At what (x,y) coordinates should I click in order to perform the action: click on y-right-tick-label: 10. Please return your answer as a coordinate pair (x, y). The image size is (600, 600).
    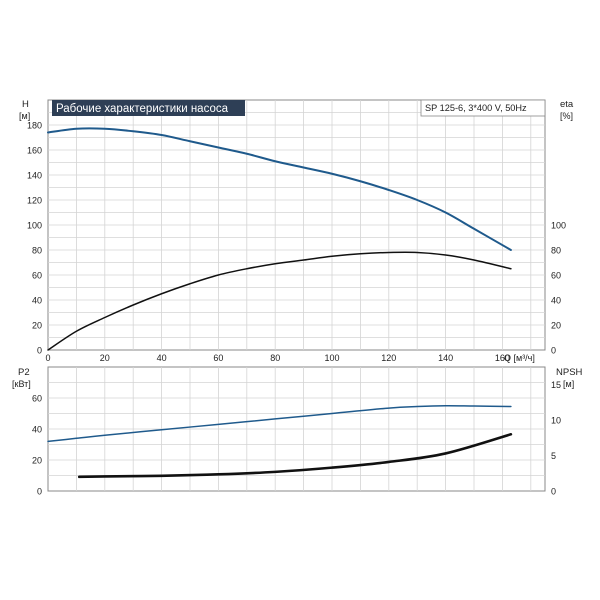
    Looking at the image, I should click on (556, 421).